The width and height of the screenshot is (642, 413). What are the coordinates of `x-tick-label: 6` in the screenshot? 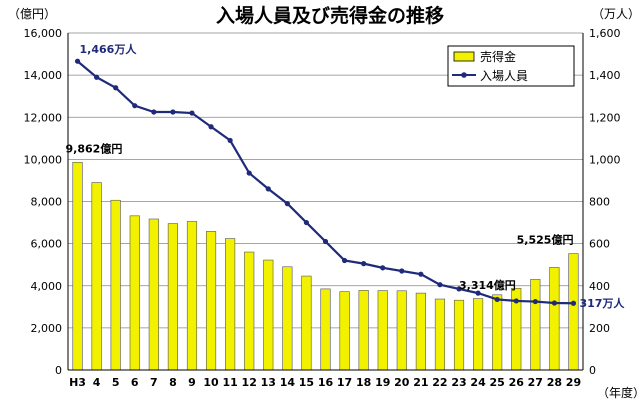 It's located at (135, 382).